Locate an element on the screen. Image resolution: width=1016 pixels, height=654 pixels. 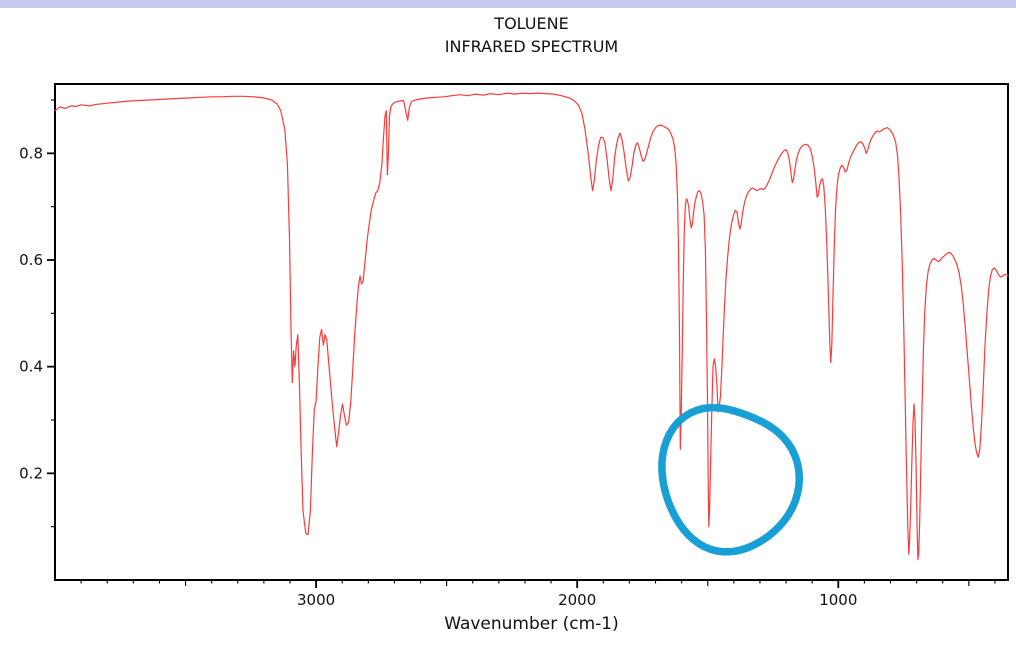
top-strip is located at coordinates (508, 4).